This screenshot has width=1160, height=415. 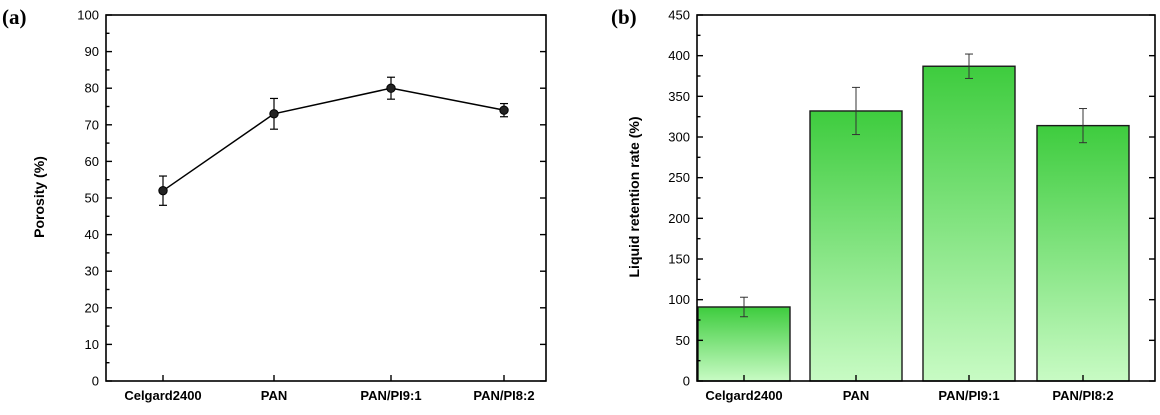 What do you see at coordinates (679, 218) in the screenshot?
I see `chart-b-ytick-label: 200` at bounding box center [679, 218].